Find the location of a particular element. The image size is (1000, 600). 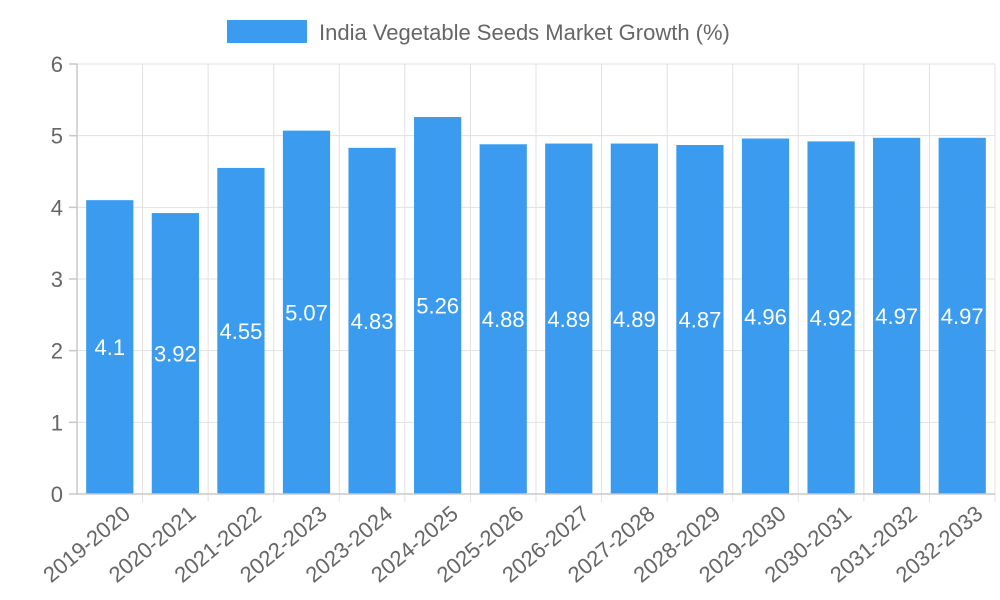

data-label: 4.83 is located at coordinates (372, 321).